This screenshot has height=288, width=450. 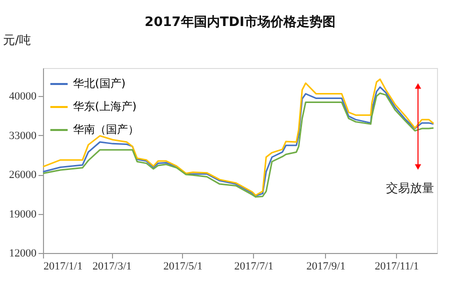 What do you see at coordinates (63, 266) in the screenshot?
I see `x-tick-label: 2017/1/1` at bounding box center [63, 266].